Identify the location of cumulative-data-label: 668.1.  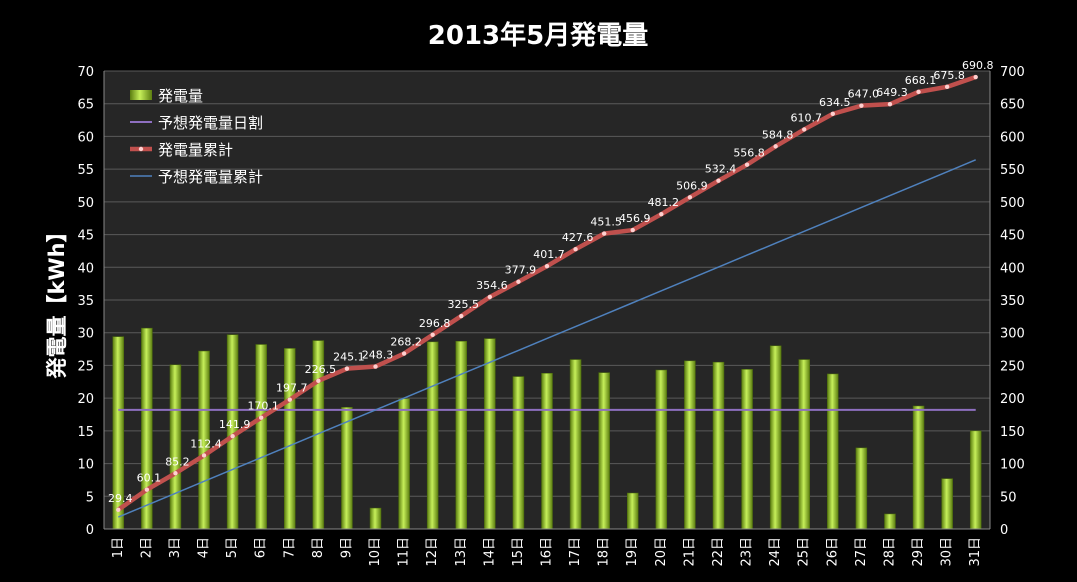
(921, 80).